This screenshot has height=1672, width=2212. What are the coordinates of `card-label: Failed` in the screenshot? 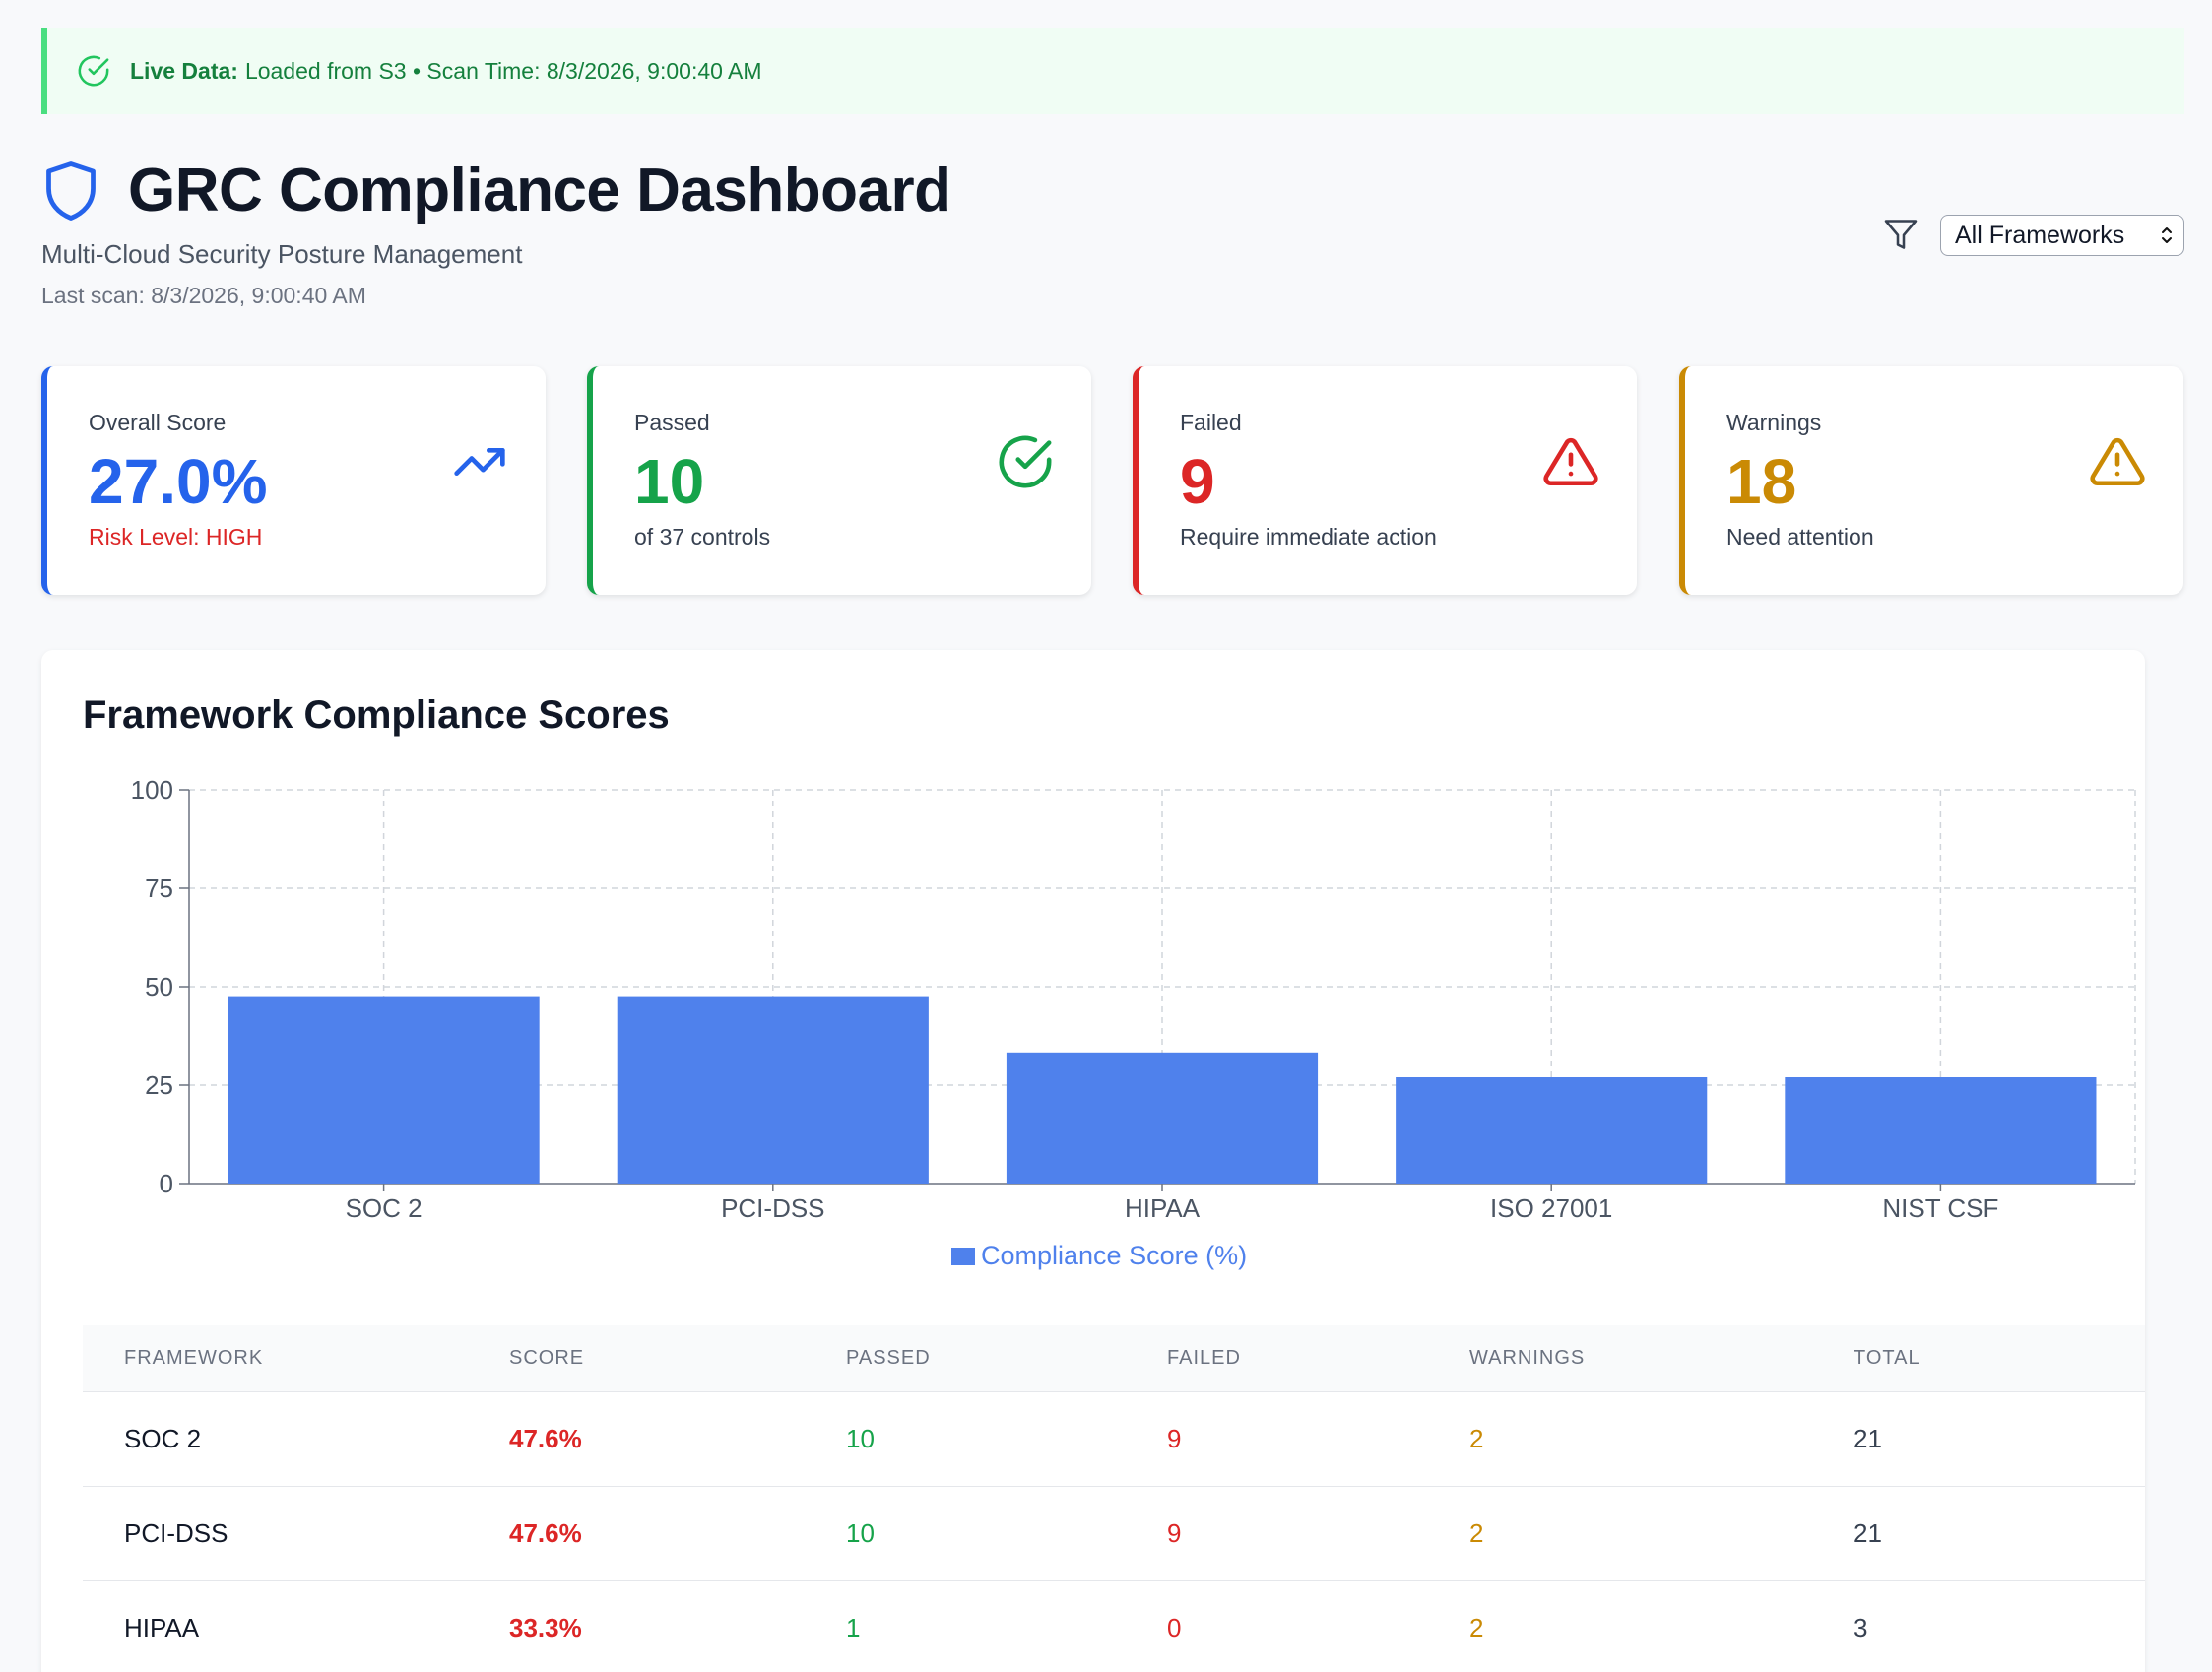 It's located at (1211, 422).